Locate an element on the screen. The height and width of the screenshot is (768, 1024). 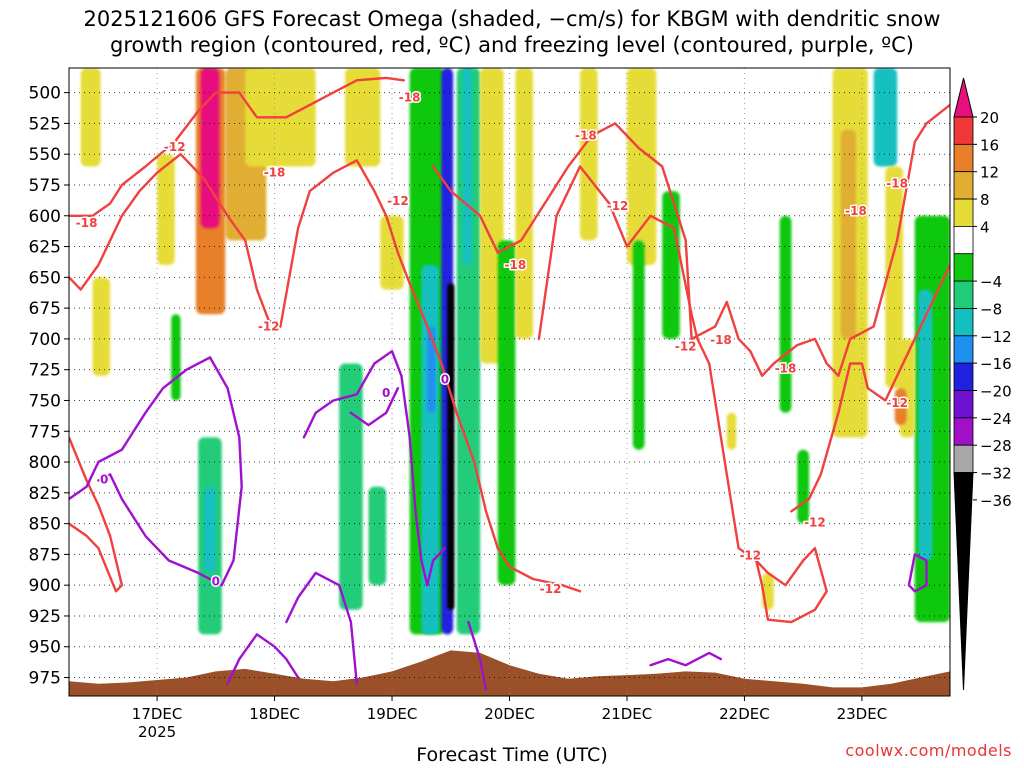
y-tick-label-525: 525 is located at coordinates (45, 124).